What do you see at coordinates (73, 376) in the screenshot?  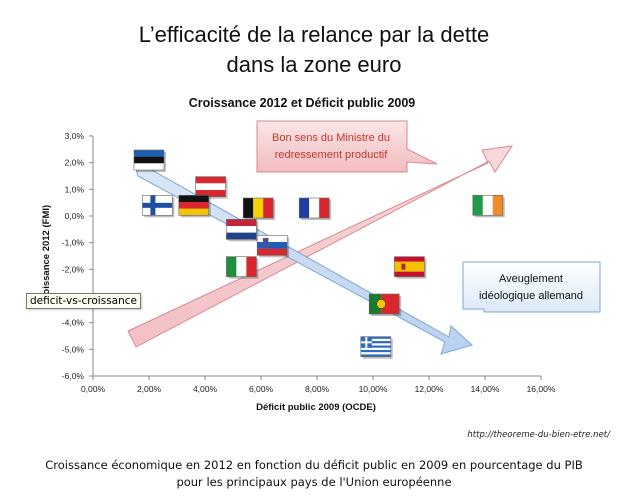 I see `y-tick-label: -6,0%` at bounding box center [73, 376].